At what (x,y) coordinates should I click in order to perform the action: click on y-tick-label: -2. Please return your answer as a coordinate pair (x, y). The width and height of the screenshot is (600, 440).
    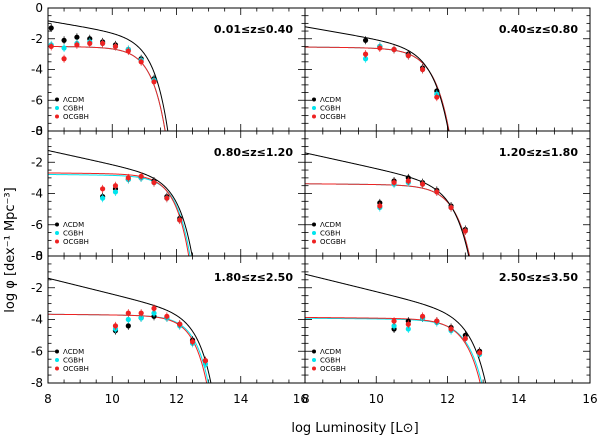
    Looking at the image, I should click on (37, 39).